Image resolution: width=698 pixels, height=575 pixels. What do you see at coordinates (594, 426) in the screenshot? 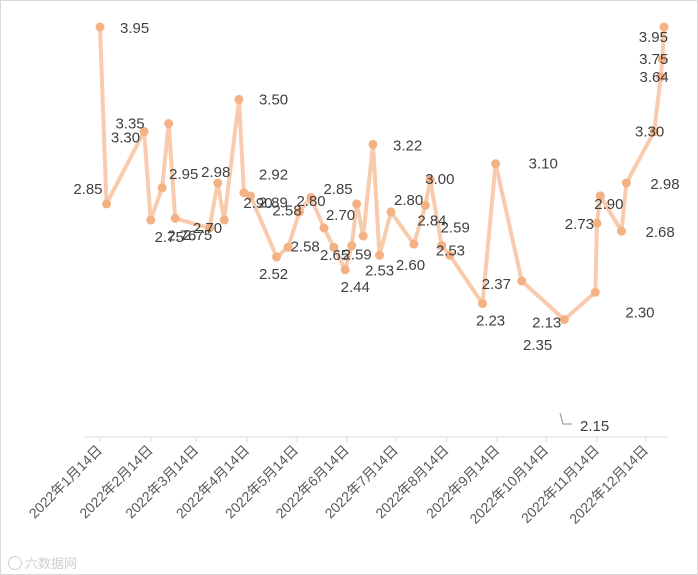
I see `data-label-extra: 2.15` at bounding box center [594, 426].